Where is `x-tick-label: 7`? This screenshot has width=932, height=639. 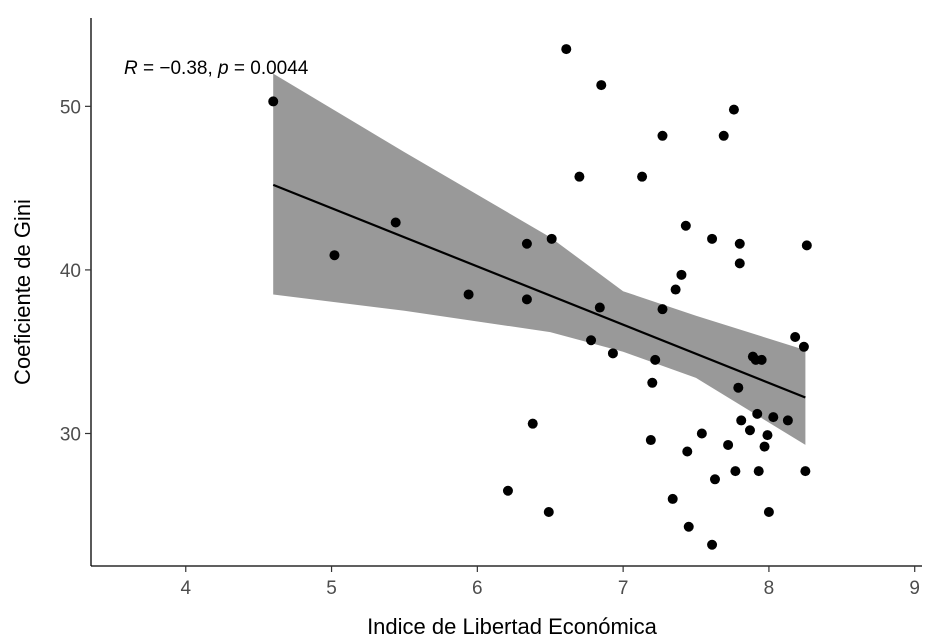
x-tick-label: 7 is located at coordinates (623, 588).